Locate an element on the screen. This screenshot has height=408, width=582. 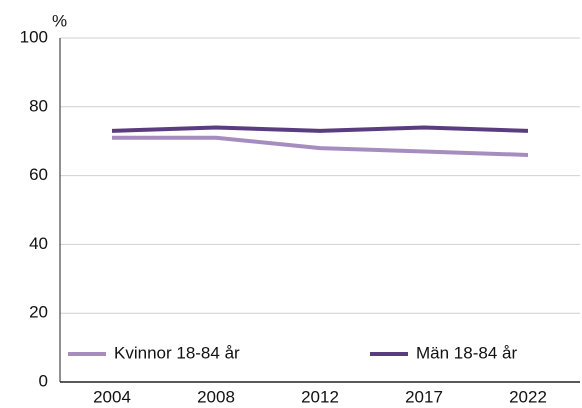
y-tick-label: 100 is located at coordinates (34, 36).